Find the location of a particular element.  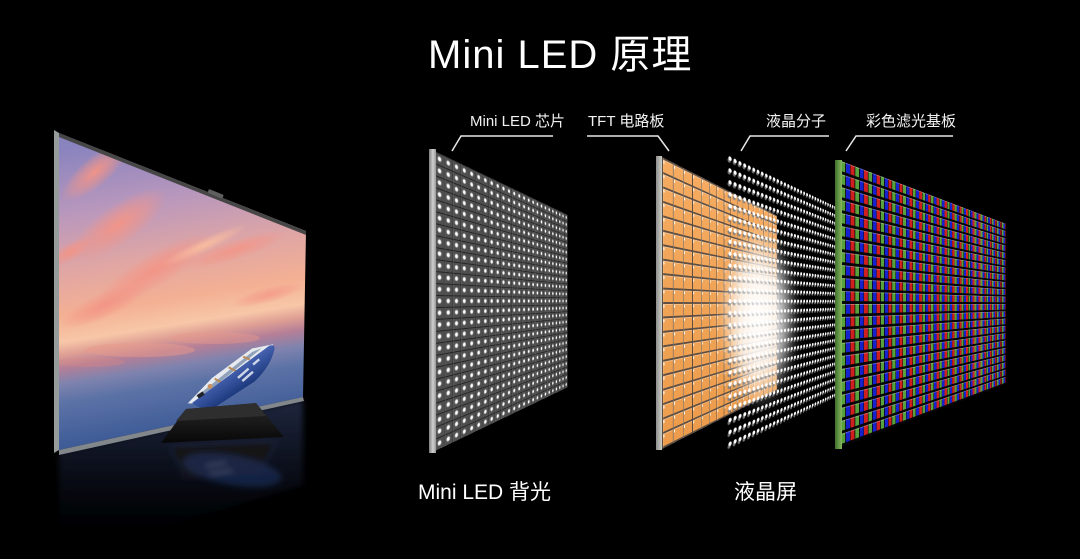

callout-line-tft-board is located at coordinates (628, 143).